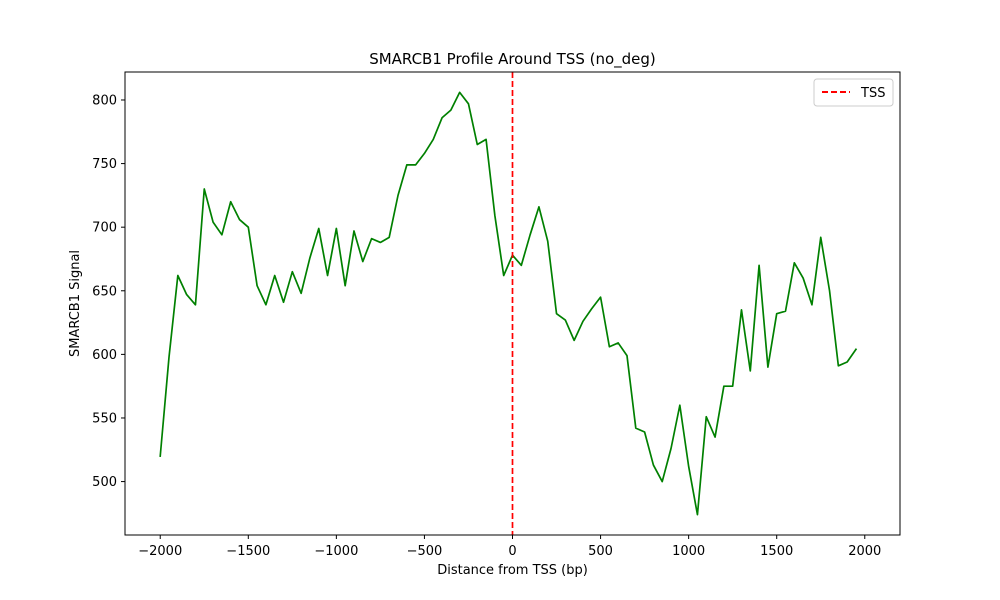 The width and height of the screenshot is (1000, 600). What do you see at coordinates (425, 551) in the screenshot?
I see `x-tick-label: −500` at bounding box center [425, 551].